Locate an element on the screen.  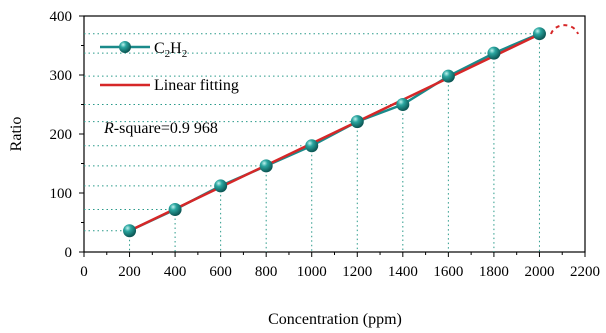
x-tick-label: 1000 is located at coordinates (312, 272).